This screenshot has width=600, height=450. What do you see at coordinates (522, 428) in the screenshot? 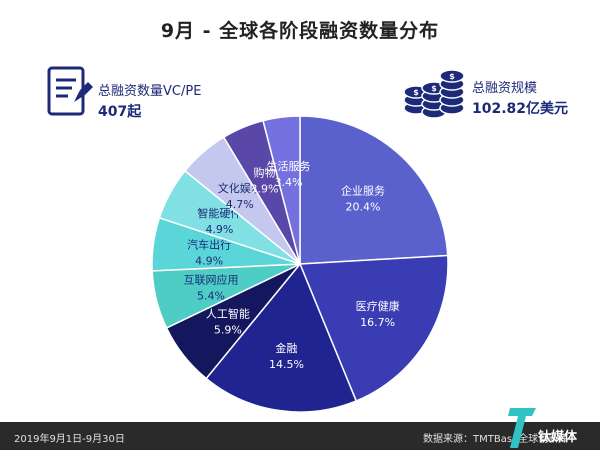
I see `tmtpost-logo-icon` at bounding box center [522, 428].